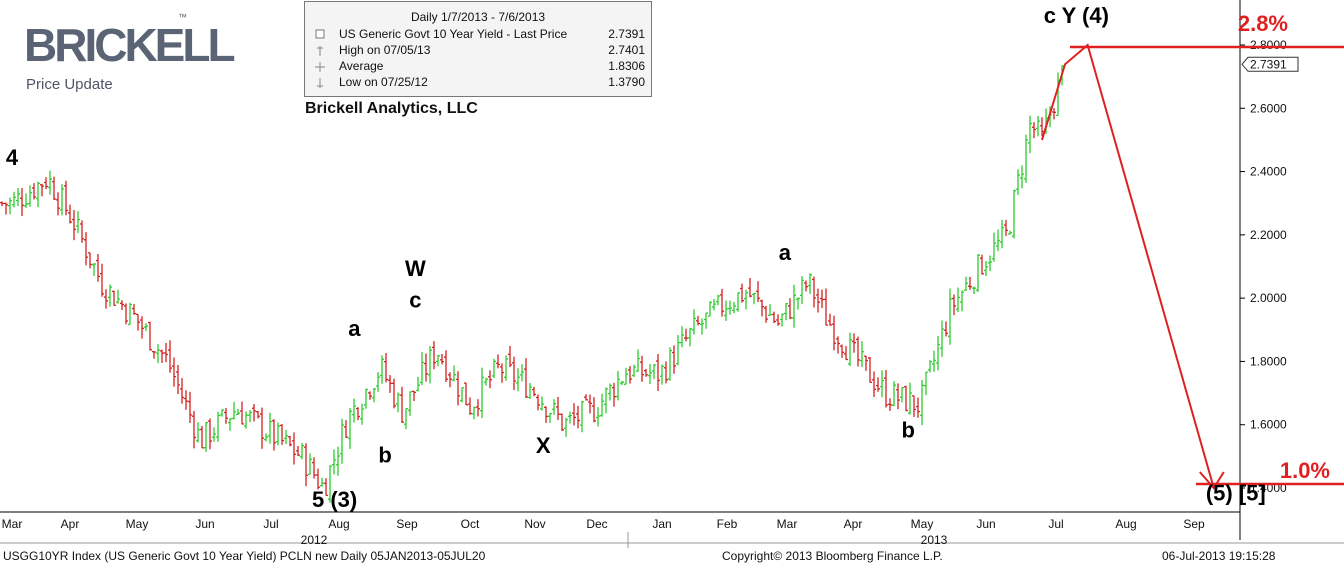  I want to click on x-tick-label: Oct, so click(470, 524).